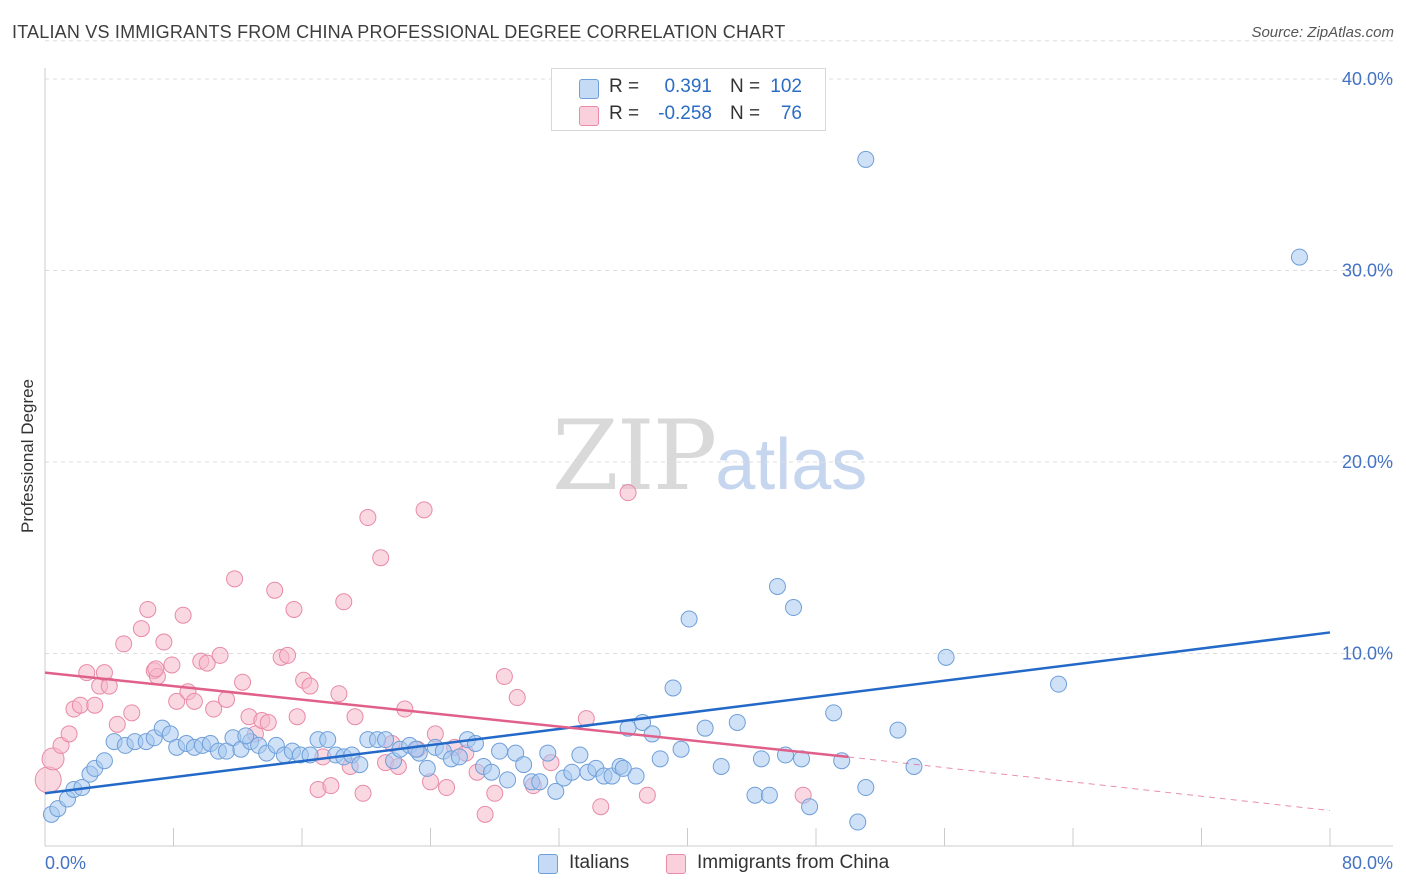  What do you see at coordinates (446, 715) in the screenshot?
I see `china-trend-line` at bounding box center [446, 715].